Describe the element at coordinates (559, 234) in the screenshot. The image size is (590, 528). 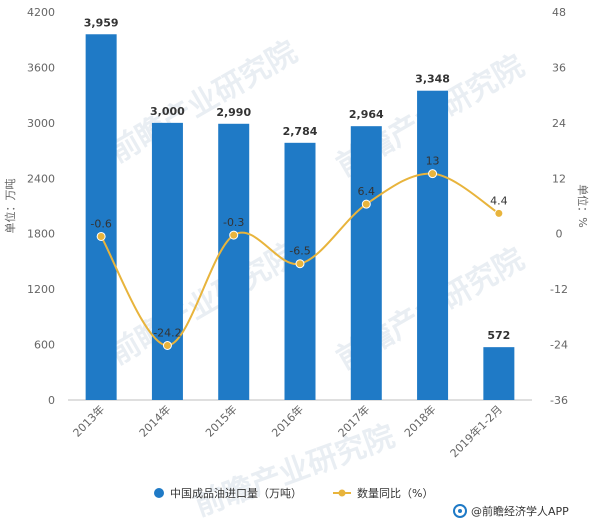
I see `y2-axis-tick-label: 0` at that location.